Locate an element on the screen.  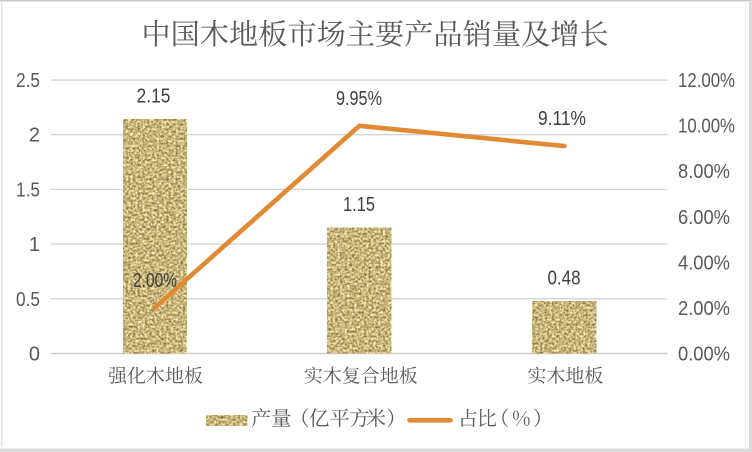
svg-text: 0.00% is located at coordinates (704, 355).